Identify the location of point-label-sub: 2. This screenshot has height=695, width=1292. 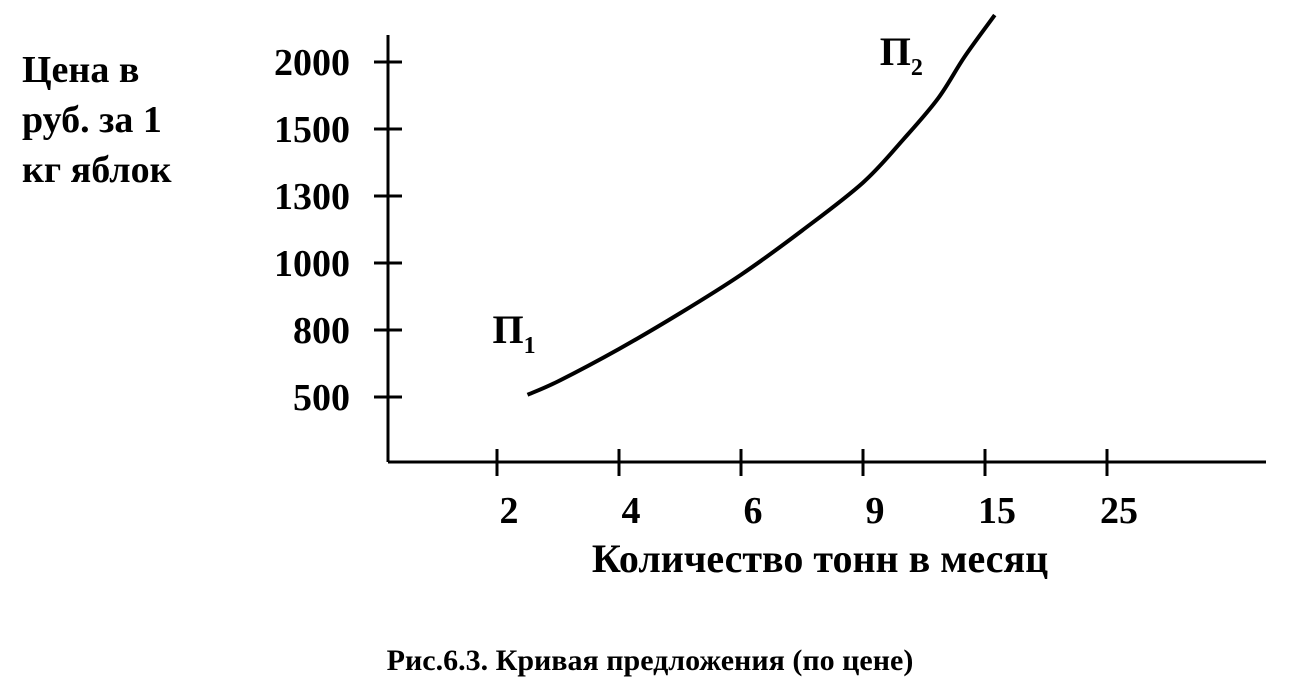
(917, 68).